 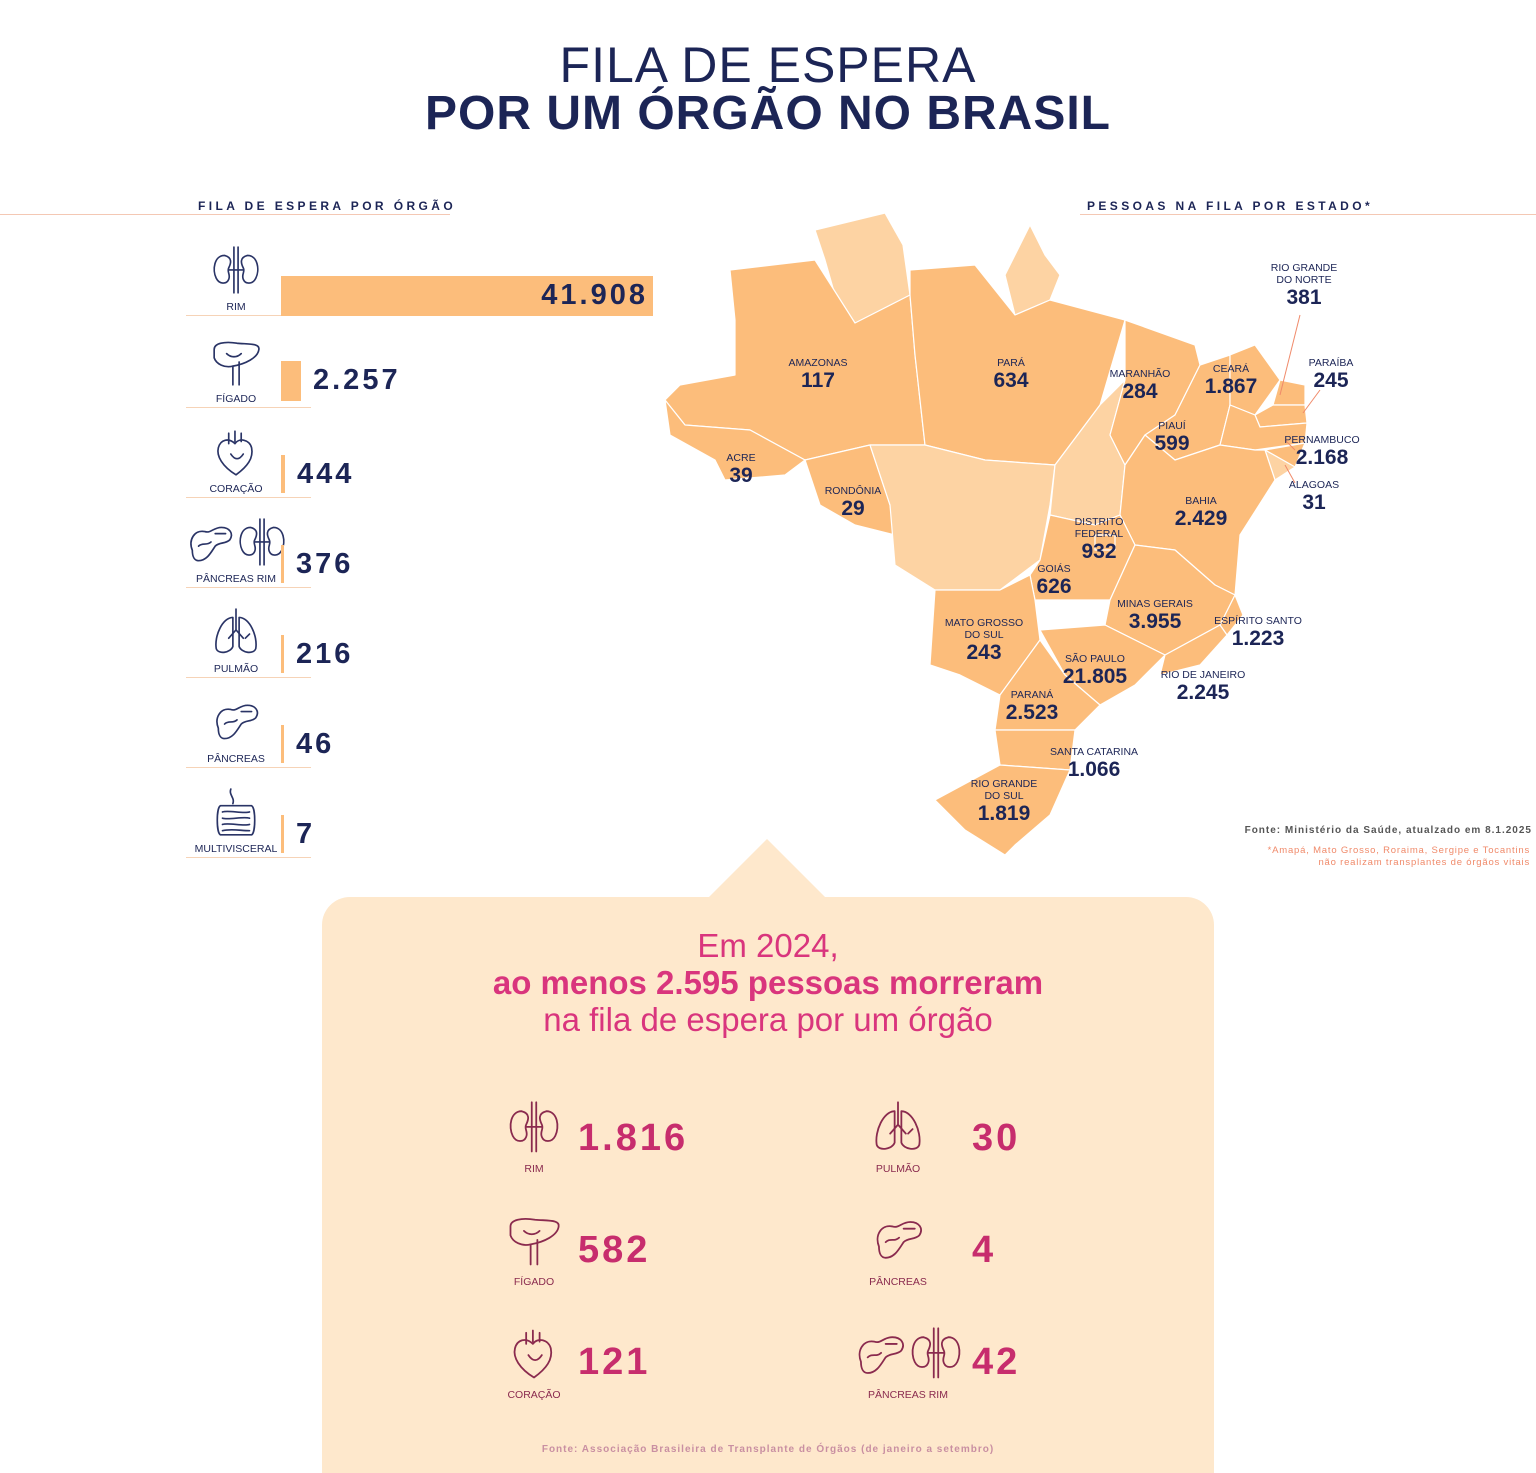 I want to click on state-value: 1.223, so click(x=1258, y=638).